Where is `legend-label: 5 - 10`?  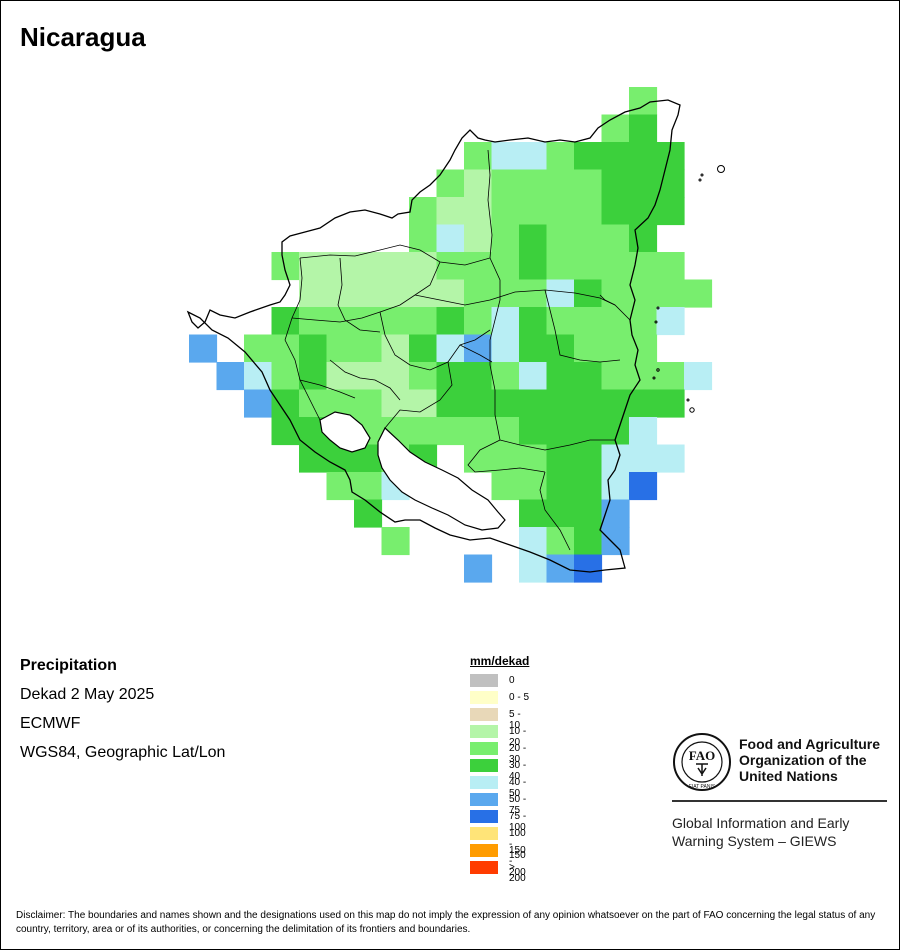 legend-label: 5 - 10 is located at coordinates (515, 720).